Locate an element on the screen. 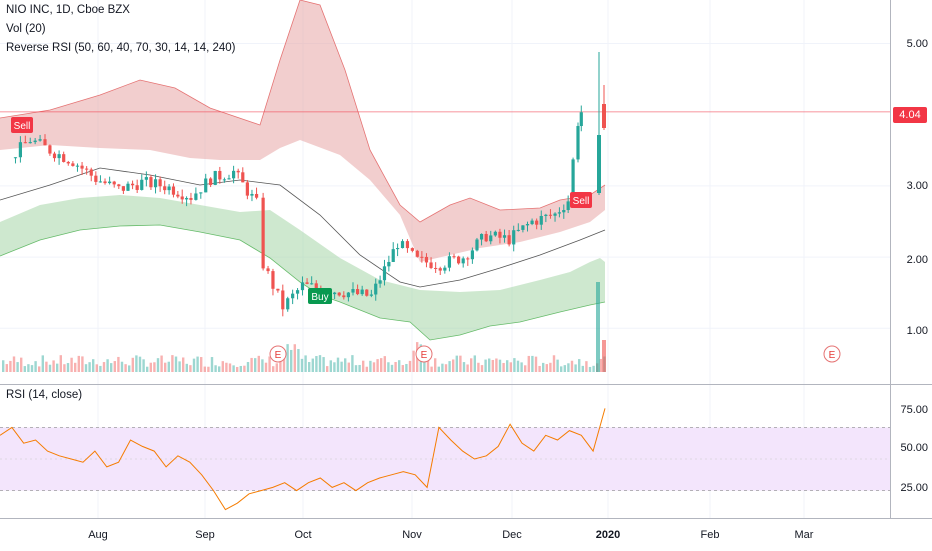 The height and width of the screenshot is (551, 932). signal-label-box is located at coordinates (320, 296).